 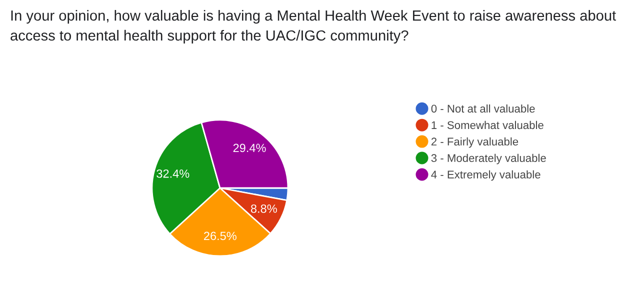 I want to click on legend-label: 3 - Moderately valuable, so click(x=488, y=159).